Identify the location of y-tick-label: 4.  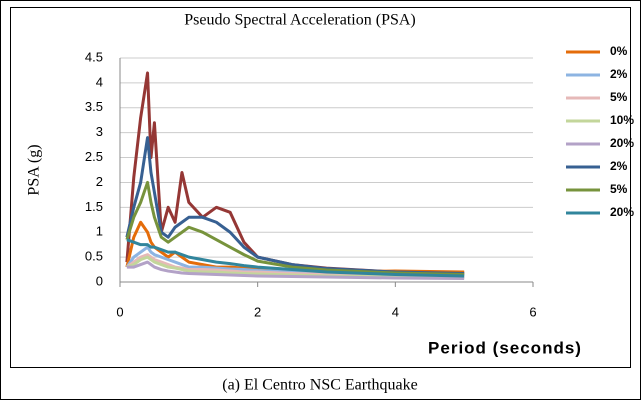
(99, 81).